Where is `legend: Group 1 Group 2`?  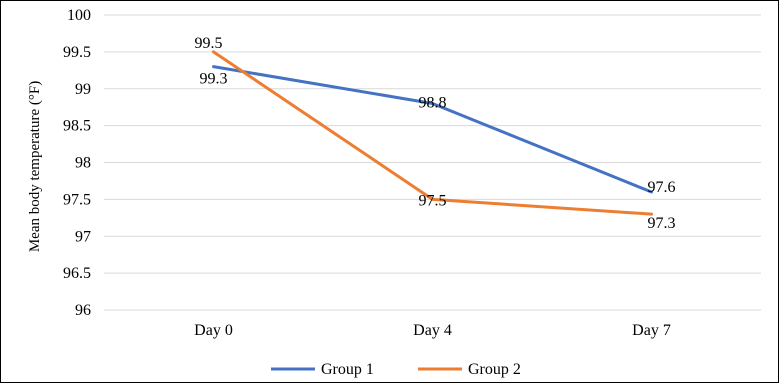 legend: Group 1 Group 2 is located at coordinates (396, 369).